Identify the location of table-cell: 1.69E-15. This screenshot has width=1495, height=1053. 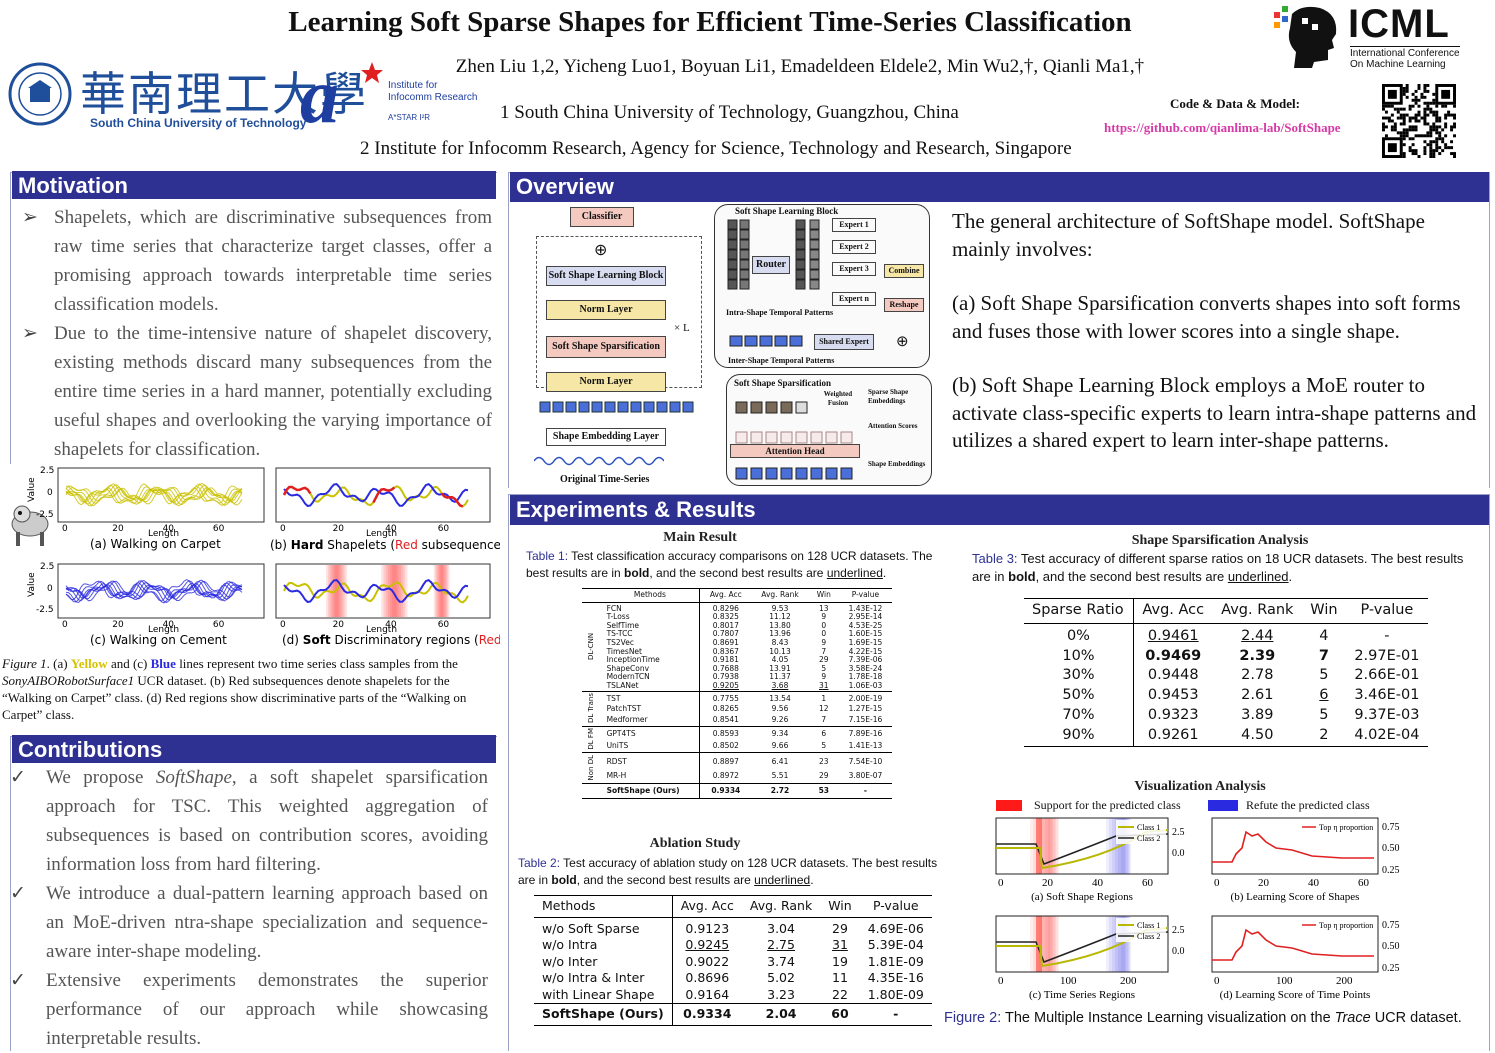
(865, 642).